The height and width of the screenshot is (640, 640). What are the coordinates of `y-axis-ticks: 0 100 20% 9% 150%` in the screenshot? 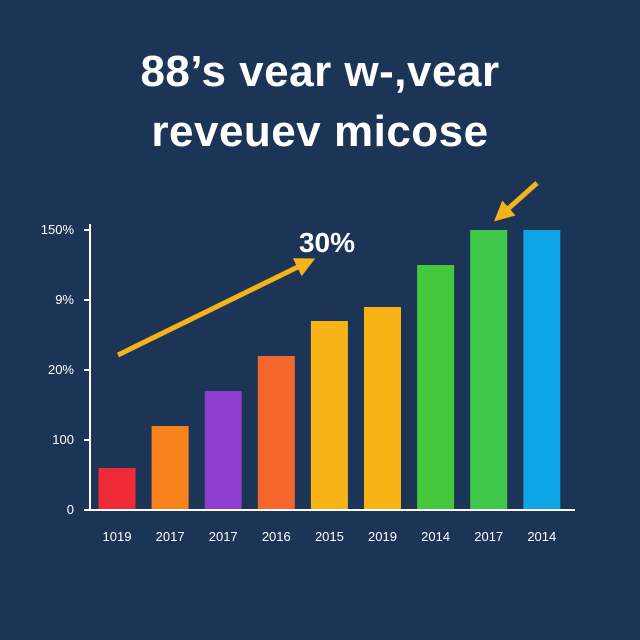 It's located at (65, 369).